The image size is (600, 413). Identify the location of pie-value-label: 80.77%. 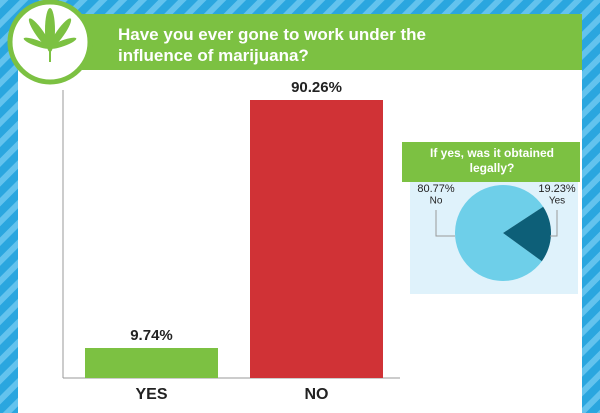
(436, 189).